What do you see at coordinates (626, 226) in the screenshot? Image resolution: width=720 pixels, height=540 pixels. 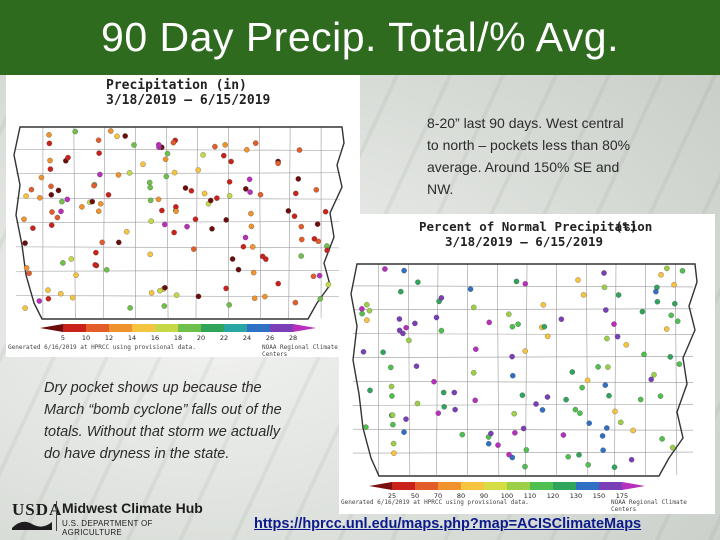 I see `map-title-units: (%)` at bounding box center [626, 226].